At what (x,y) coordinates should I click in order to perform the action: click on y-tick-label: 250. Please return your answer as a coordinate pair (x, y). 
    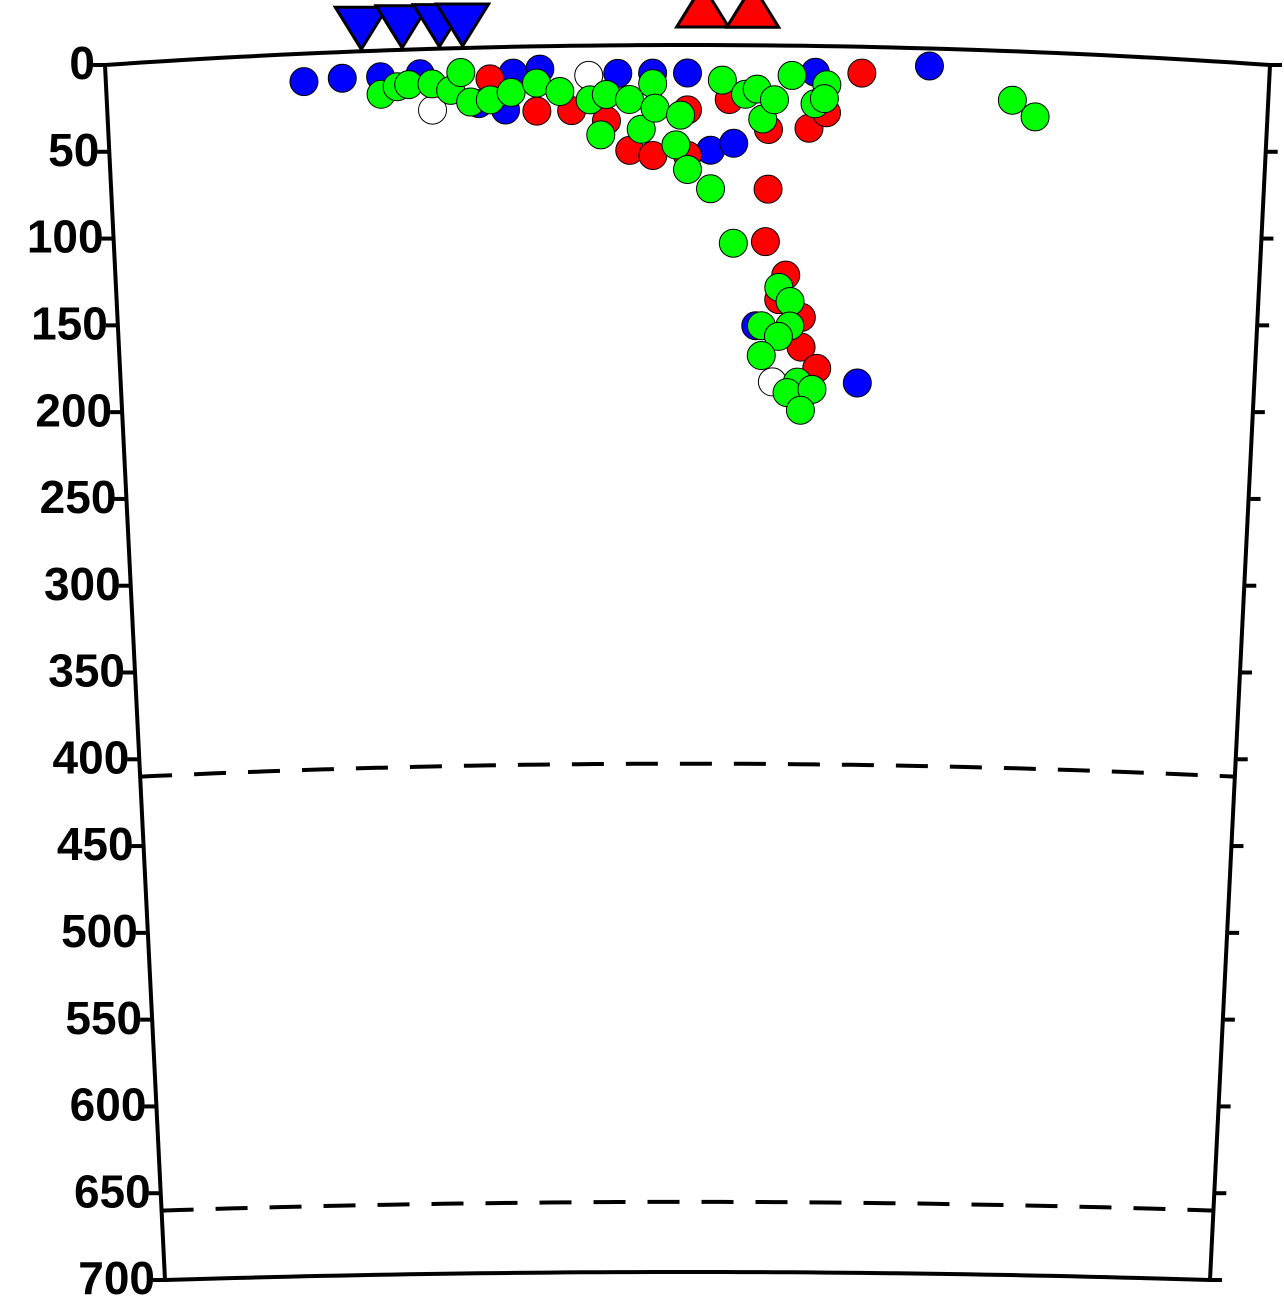
    Looking at the image, I should click on (78, 497).